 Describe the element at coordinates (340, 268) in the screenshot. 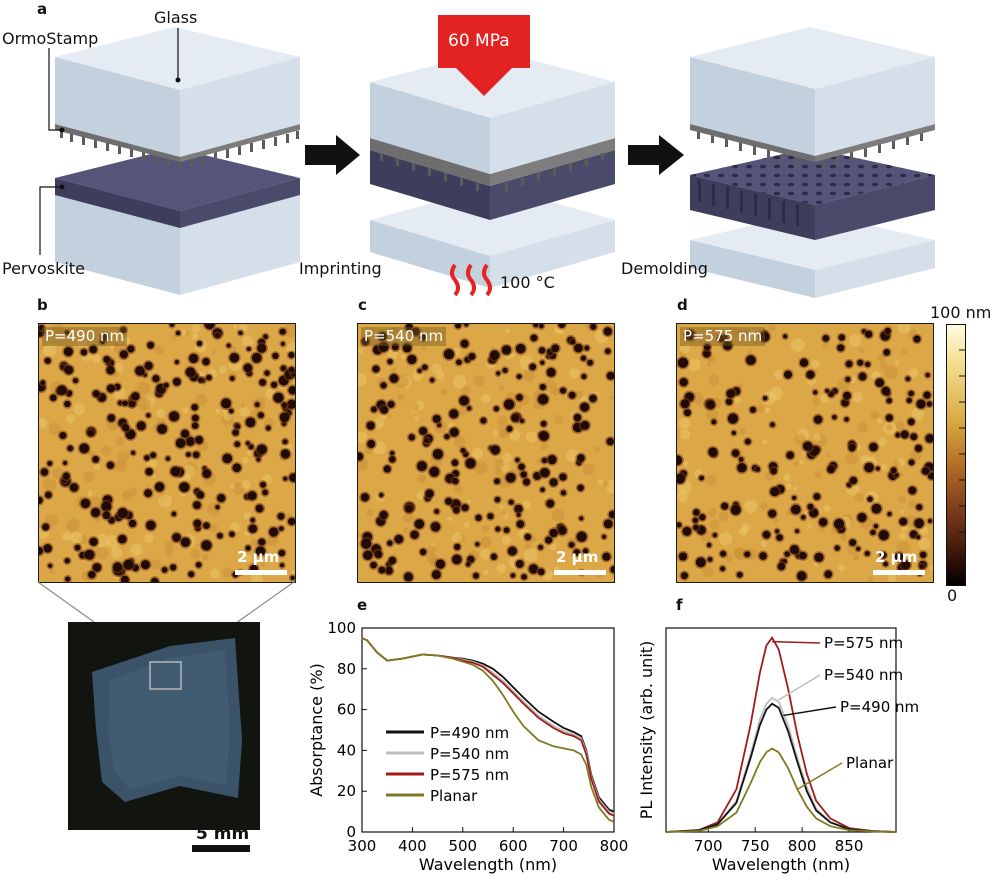

I see `label-imprinting: Imprinting` at that location.